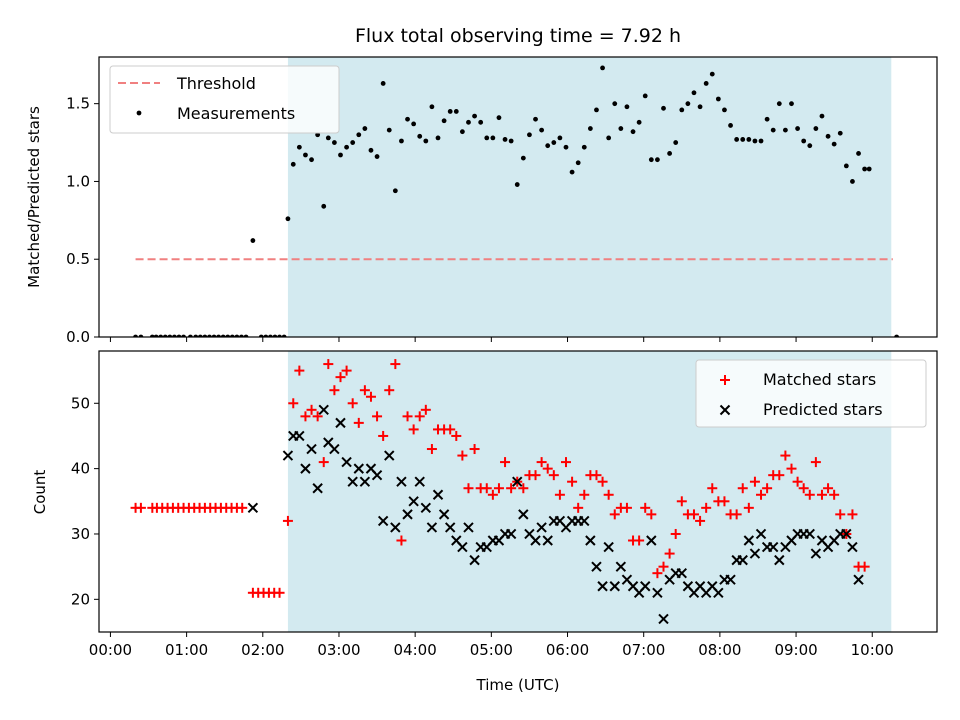 The height and width of the screenshot is (720, 960). I want to click on x-axis-label: Time (UTC), so click(518, 685).